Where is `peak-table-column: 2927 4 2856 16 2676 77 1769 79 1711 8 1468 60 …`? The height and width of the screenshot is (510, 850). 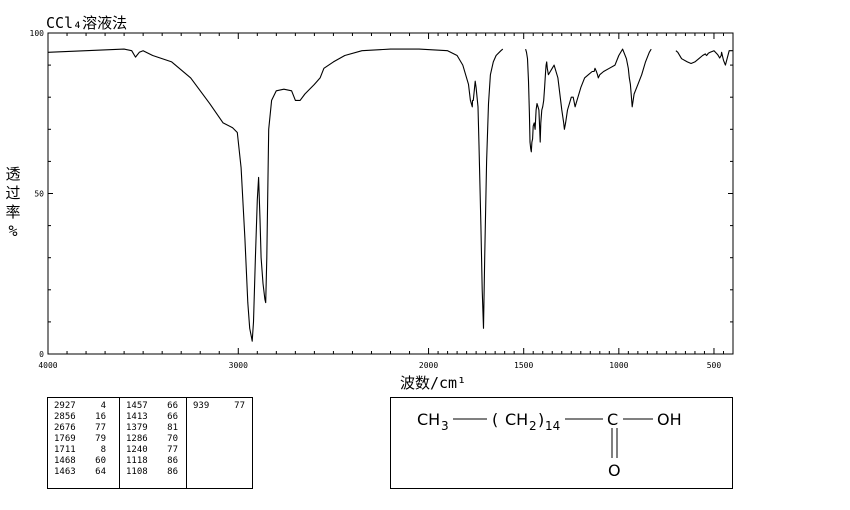
peak-table-column: 2927 4 2856 16 2676 77 1769 79 1711 8 1468 60 … is located at coordinates (84, 443).